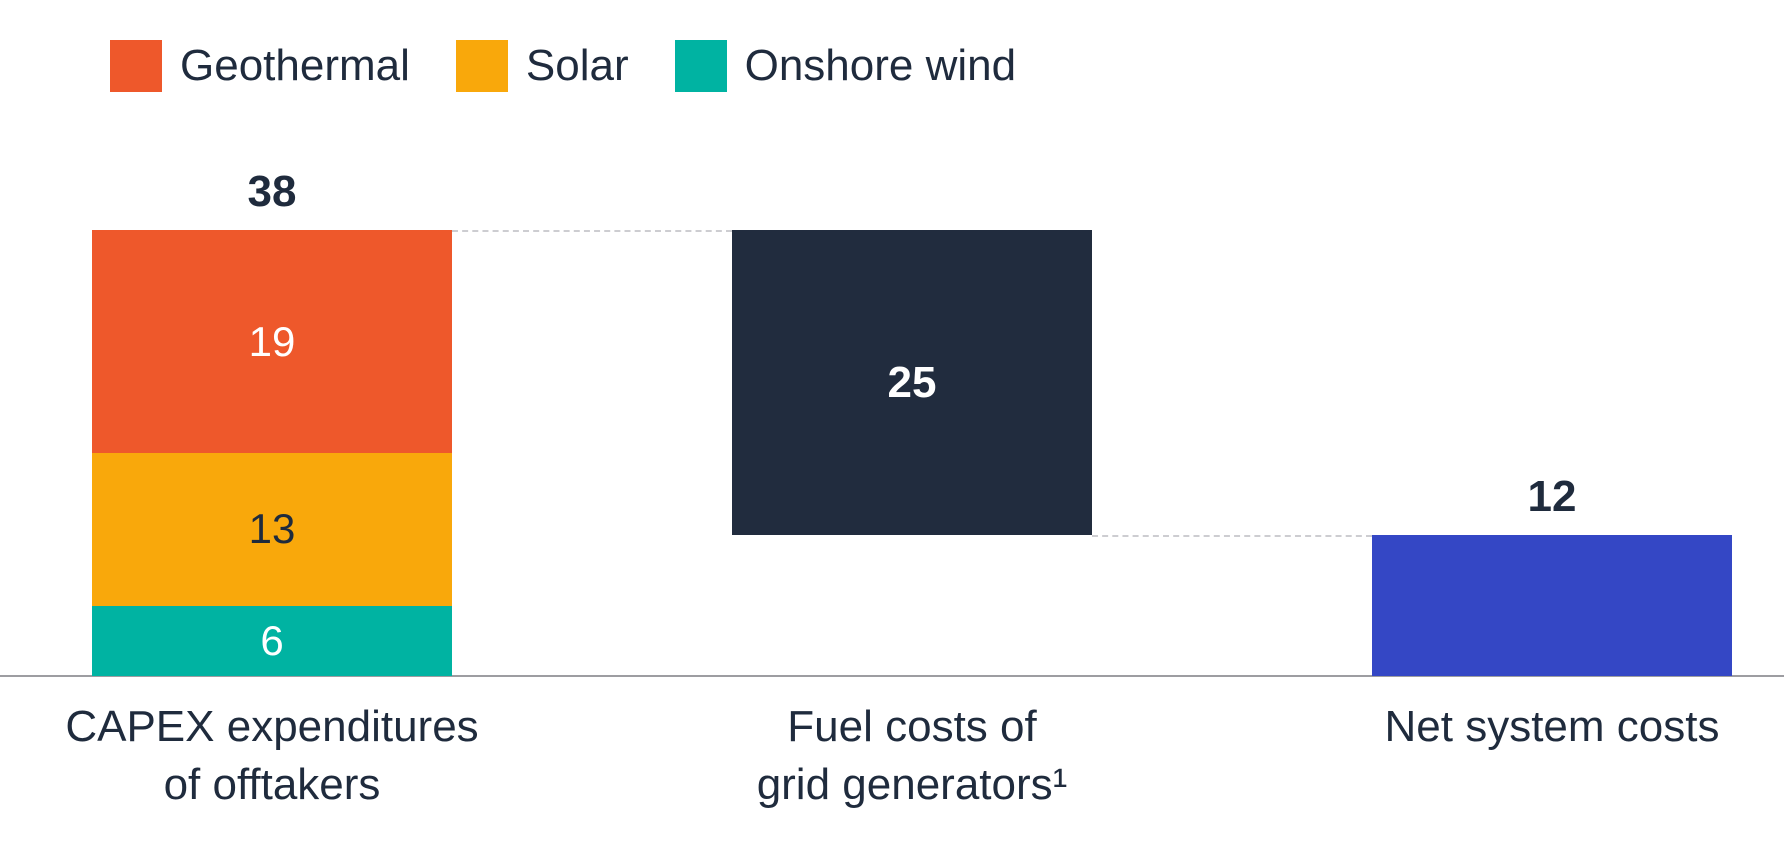  I want to click on connector-dashed-top, so click(592, 231).